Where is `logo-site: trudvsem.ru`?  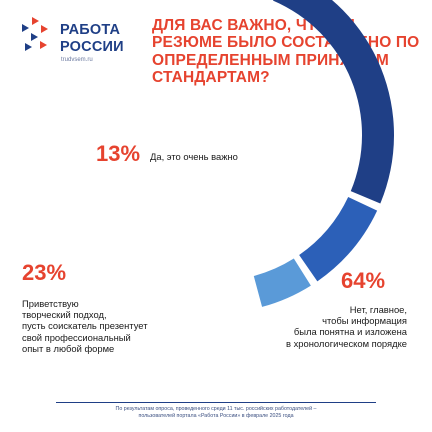
logo-site: trudvsem.ru is located at coordinates (77, 60).